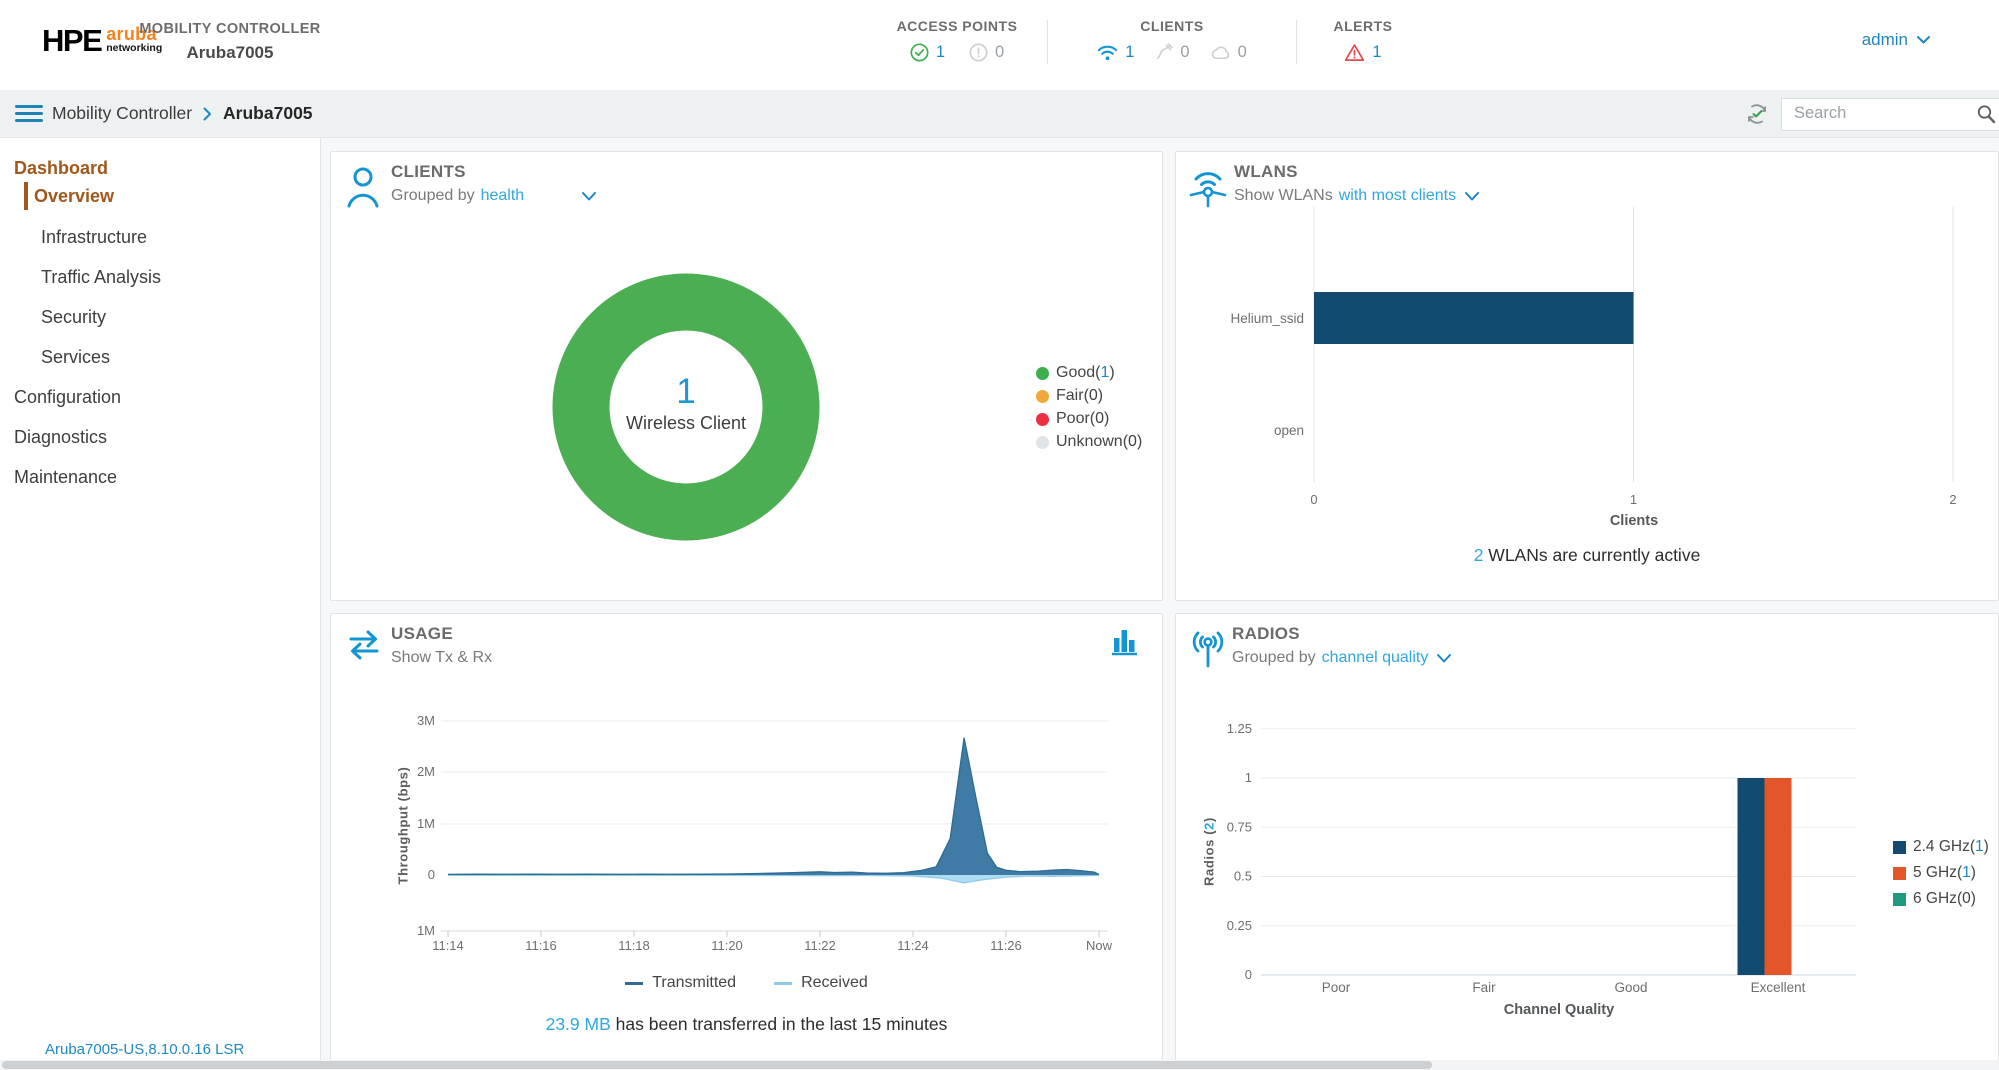 This screenshot has width=1999, height=1070. Describe the element at coordinates (433, 195) in the screenshot. I see `clients-groupby-label: Grouped by` at that location.